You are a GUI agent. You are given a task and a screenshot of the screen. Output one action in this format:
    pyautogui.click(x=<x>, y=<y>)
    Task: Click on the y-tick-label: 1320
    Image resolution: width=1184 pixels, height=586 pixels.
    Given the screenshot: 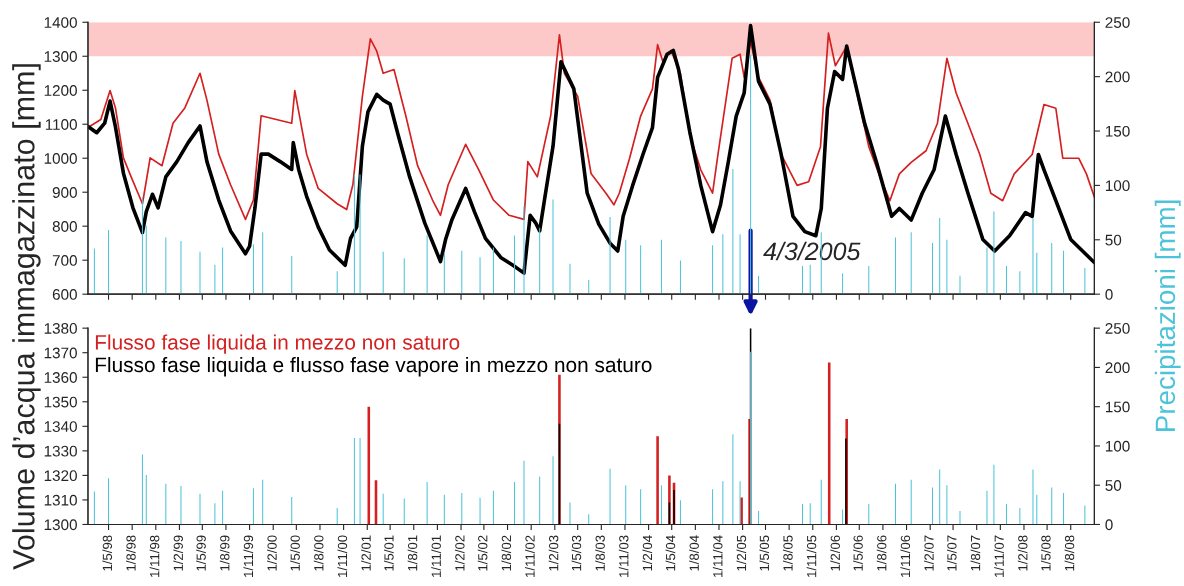 What is the action you would take?
    pyautogui.click(x=60, y=476)
    